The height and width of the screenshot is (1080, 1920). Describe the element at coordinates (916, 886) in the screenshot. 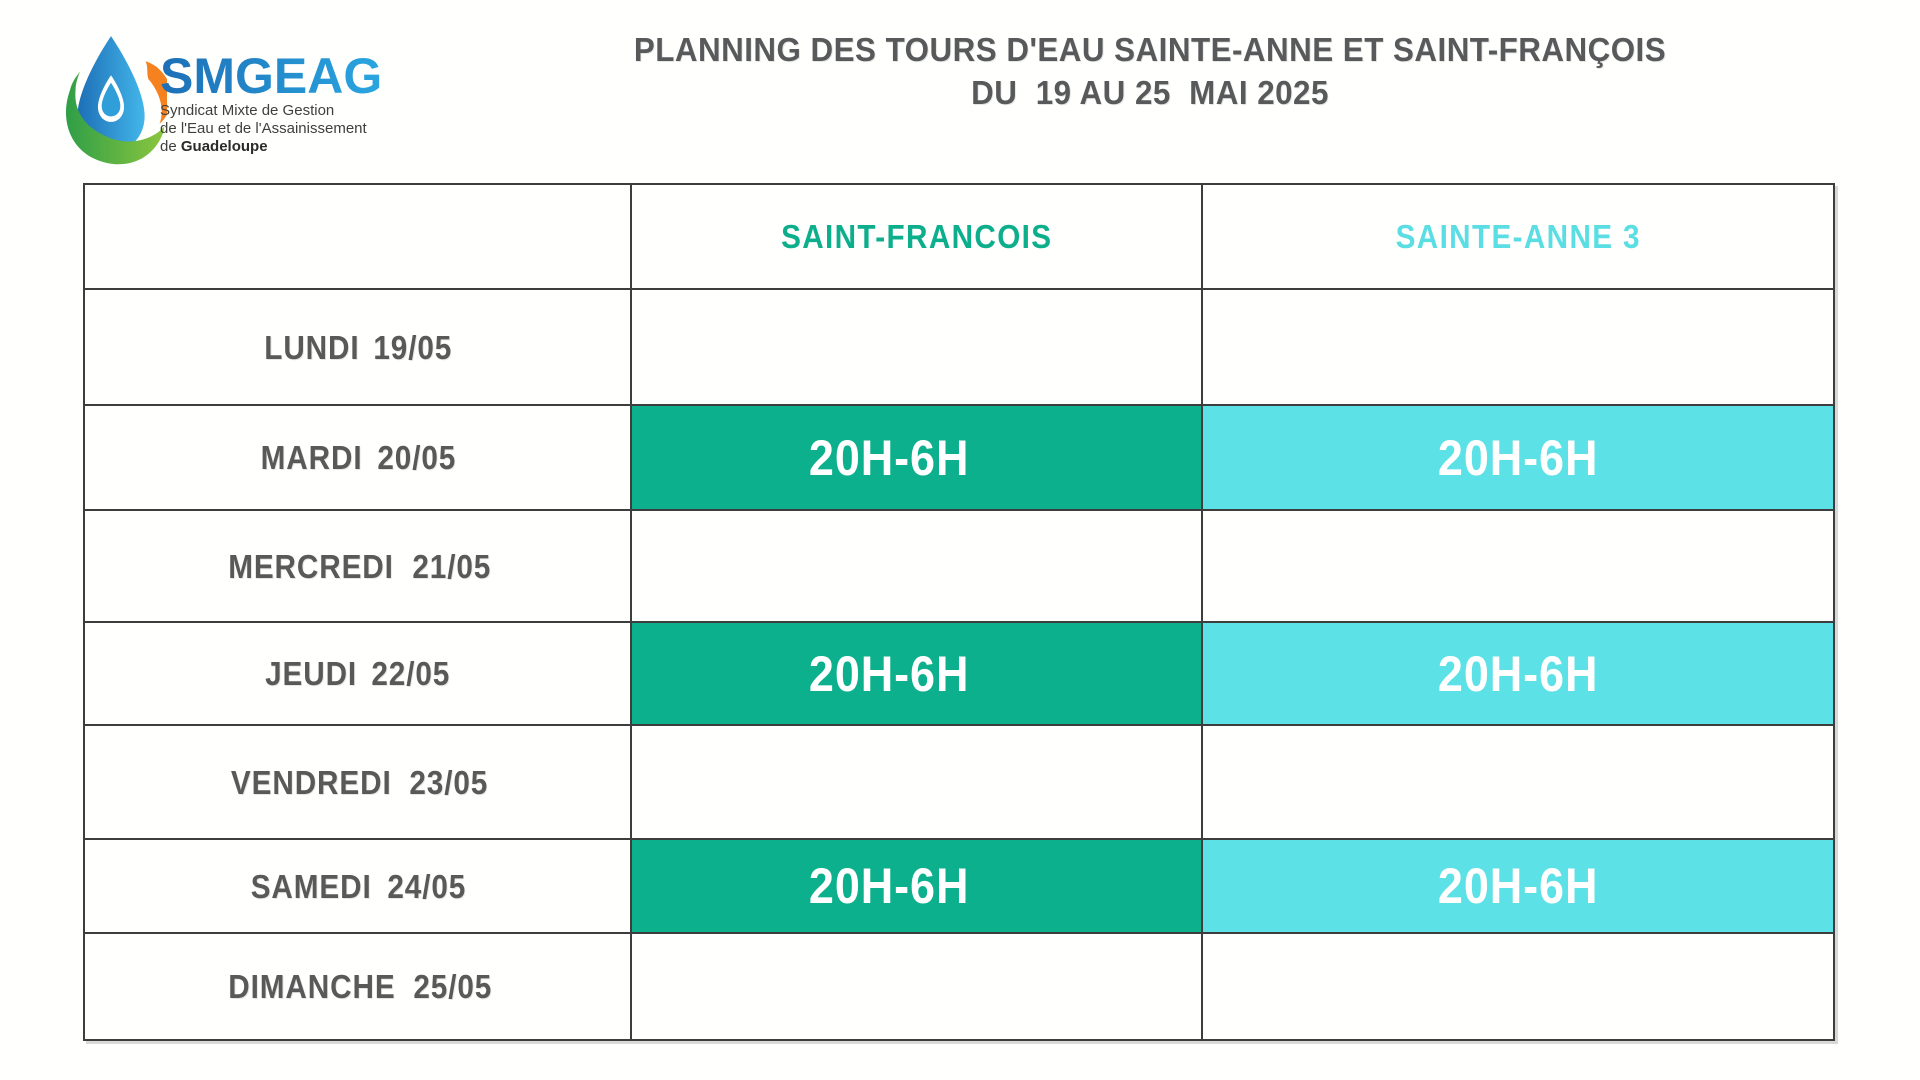

I see `schedule-cell-saint-francois-samedi: 20H-6H` at that location.